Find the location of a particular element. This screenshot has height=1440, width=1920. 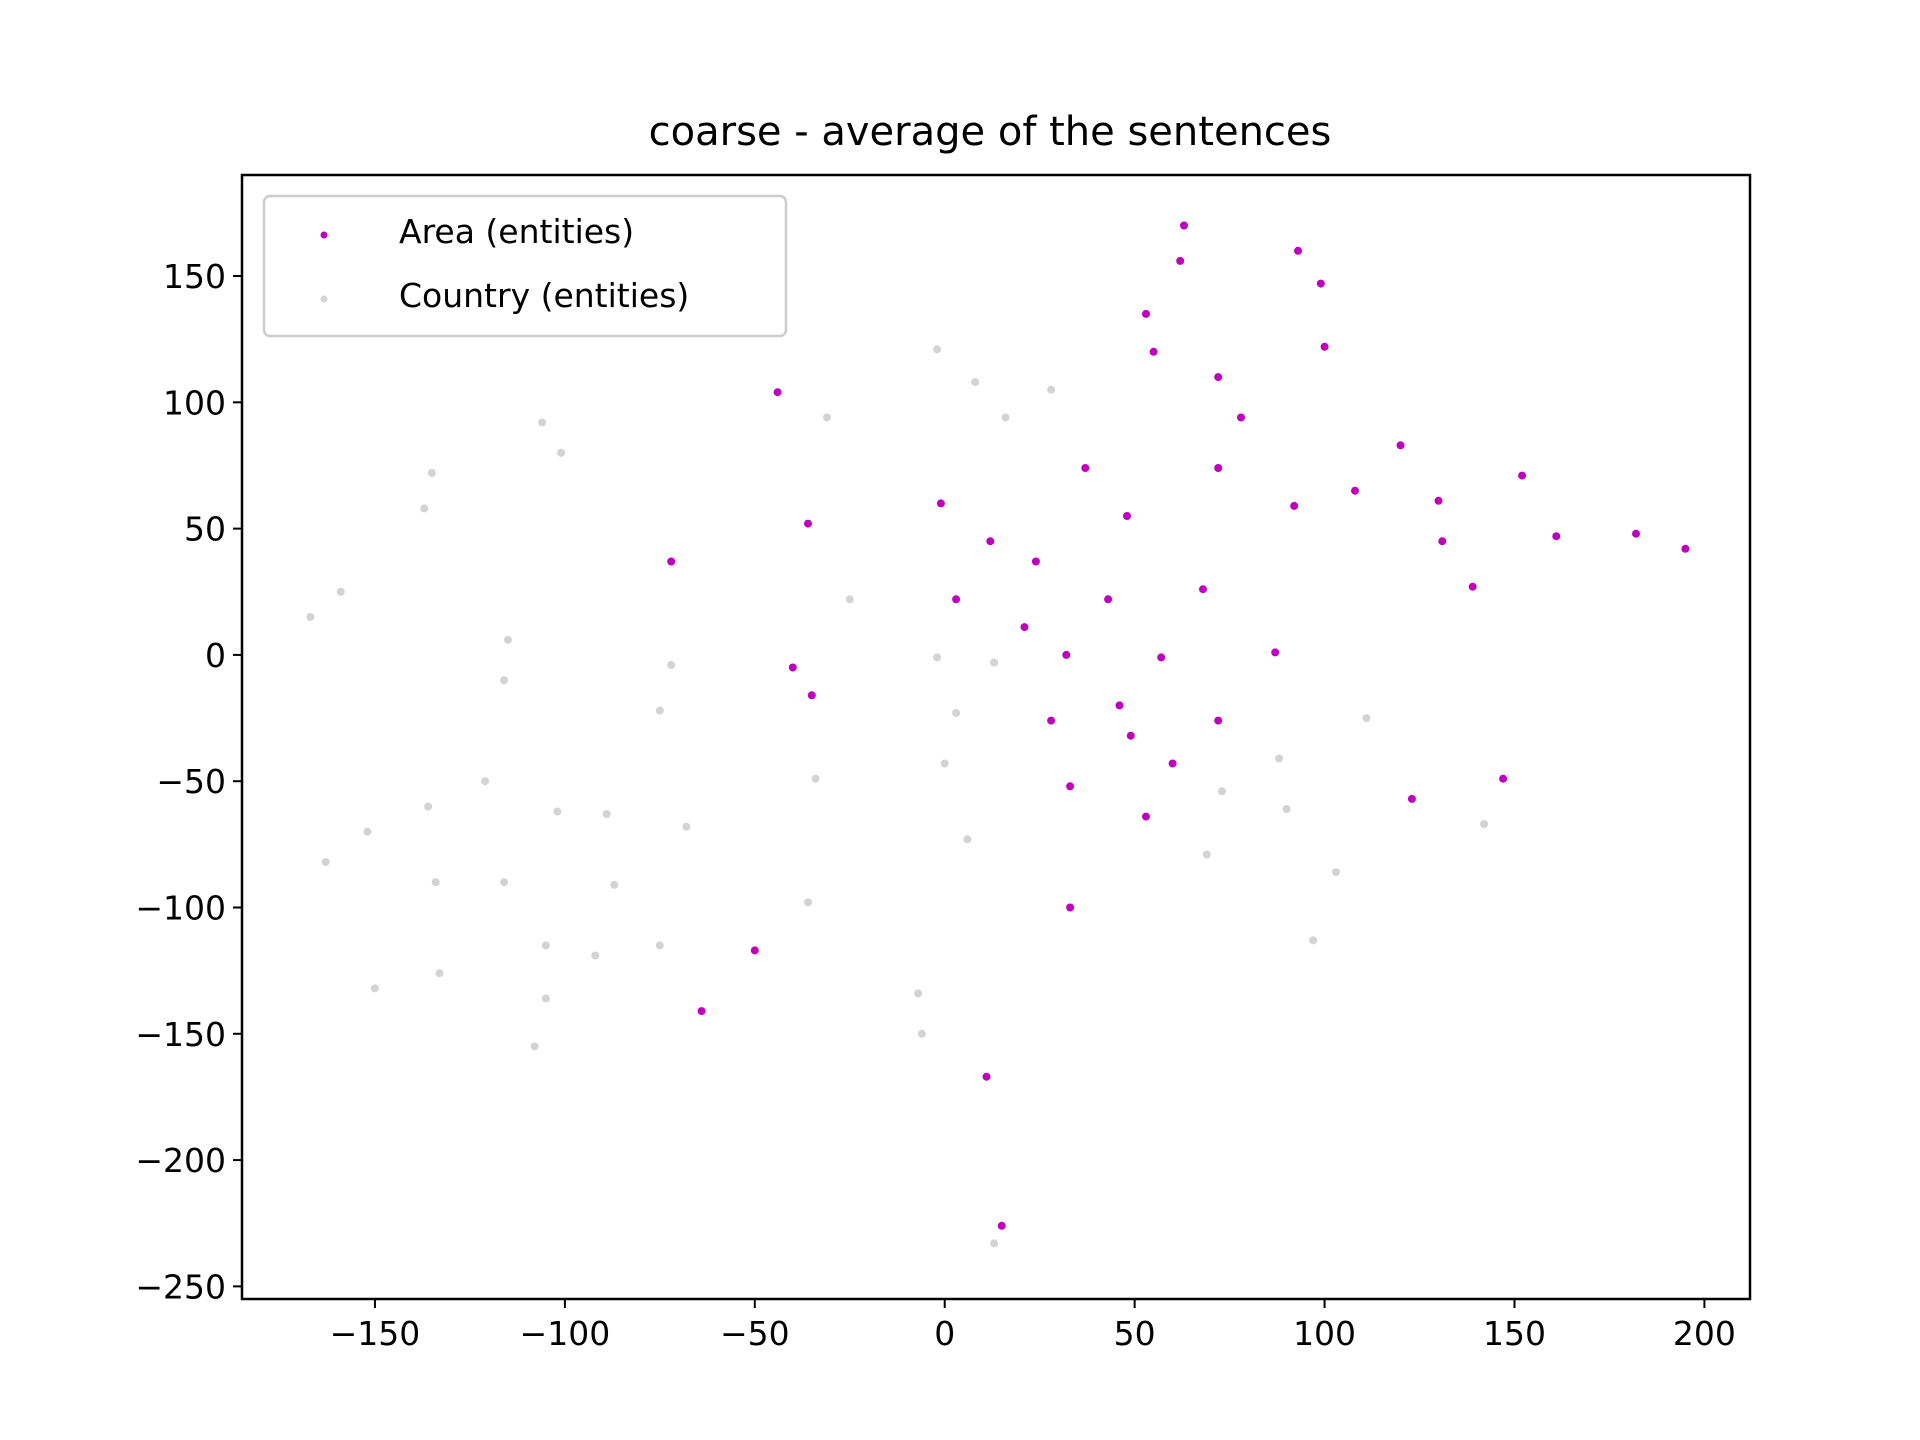

y-tick-label: −250 is located at coordinates (180, 1286).